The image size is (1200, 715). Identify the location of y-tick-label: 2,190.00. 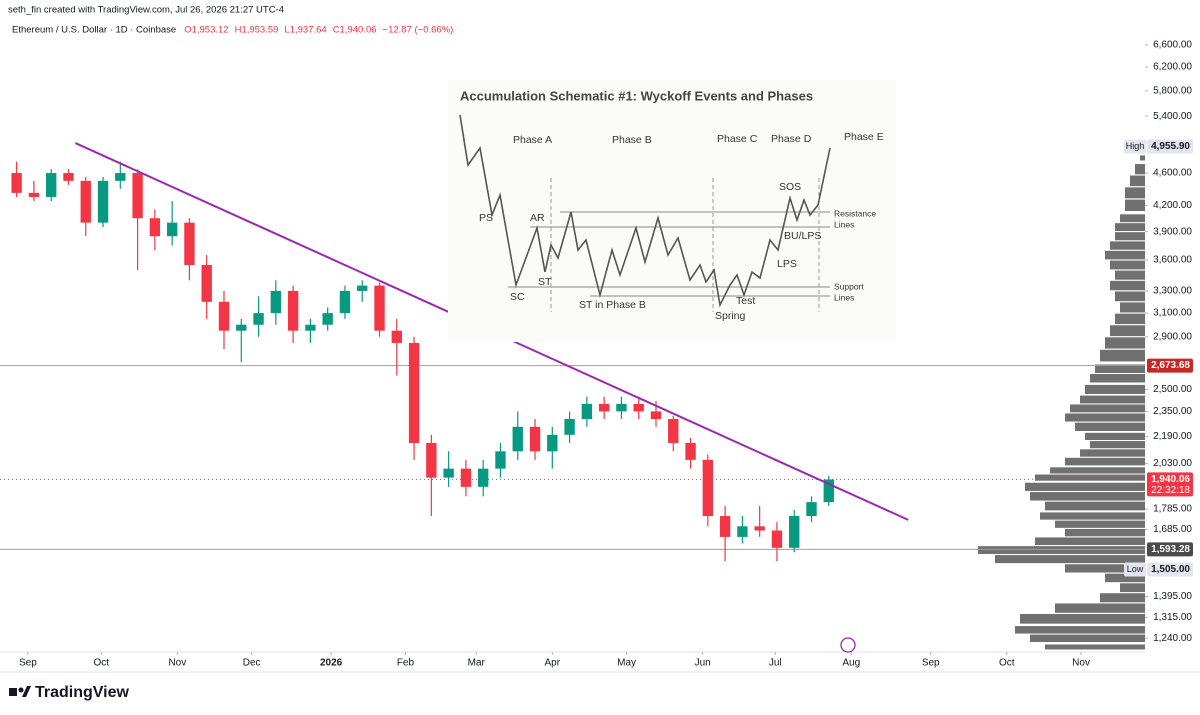
(1172, 436).